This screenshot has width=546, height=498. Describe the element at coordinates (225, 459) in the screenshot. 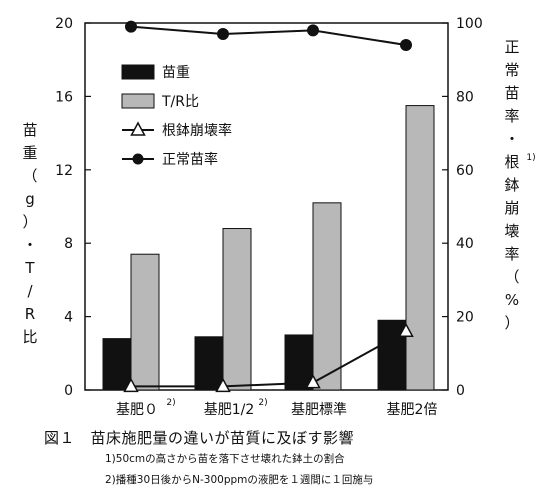

I see `footnote-1: 1)50cmの高さから苗を落下させ壊れた鉢土の割合` at that location.